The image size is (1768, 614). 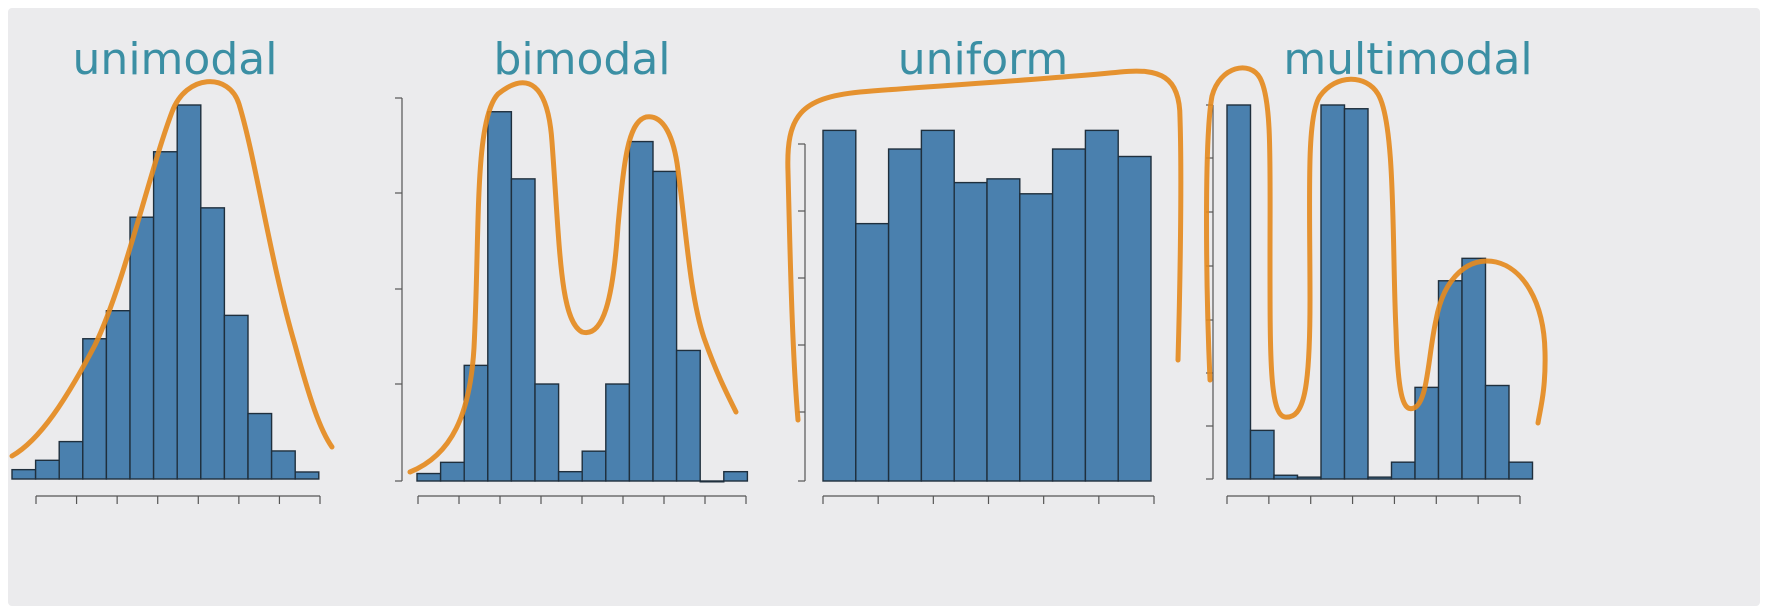 I want to click on histogram-uniform, so click(x=976, y=316).